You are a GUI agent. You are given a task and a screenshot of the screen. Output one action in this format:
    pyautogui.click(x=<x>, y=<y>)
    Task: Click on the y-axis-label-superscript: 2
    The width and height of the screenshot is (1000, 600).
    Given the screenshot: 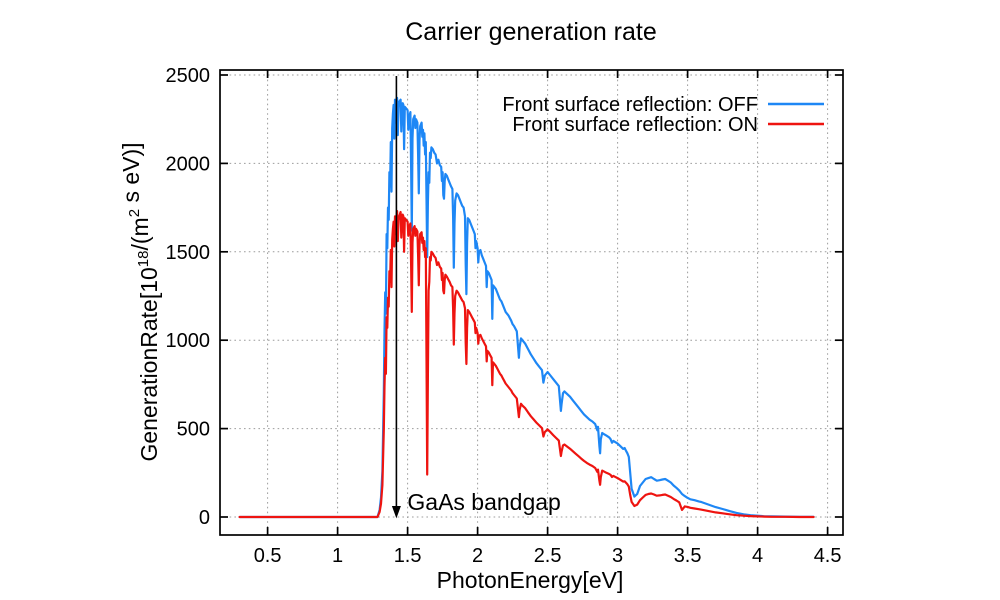 What is the action you would take?
    pyautogui.click(x=134, y=213)
    